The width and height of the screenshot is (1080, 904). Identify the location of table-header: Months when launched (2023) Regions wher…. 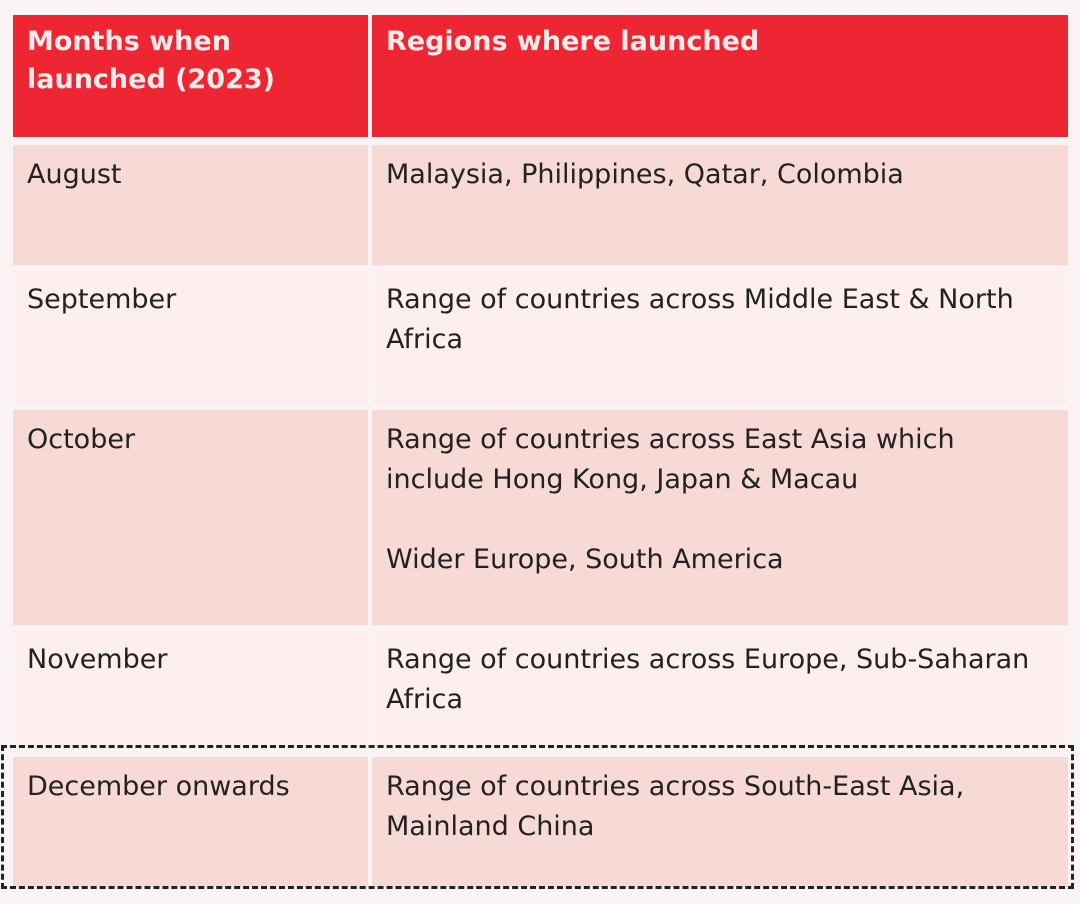
(540, 76).